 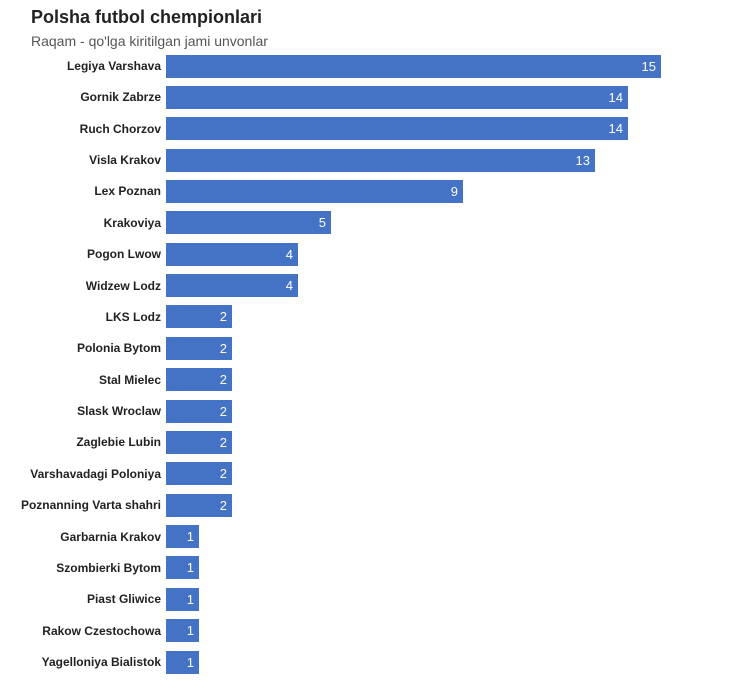 What do you see at coordinates (149, 41) in the screenshot?
I see `chart-subtitle: Raqam - qo'lga kiritilgan jami unvonlar` at bounding box center [149, 41].